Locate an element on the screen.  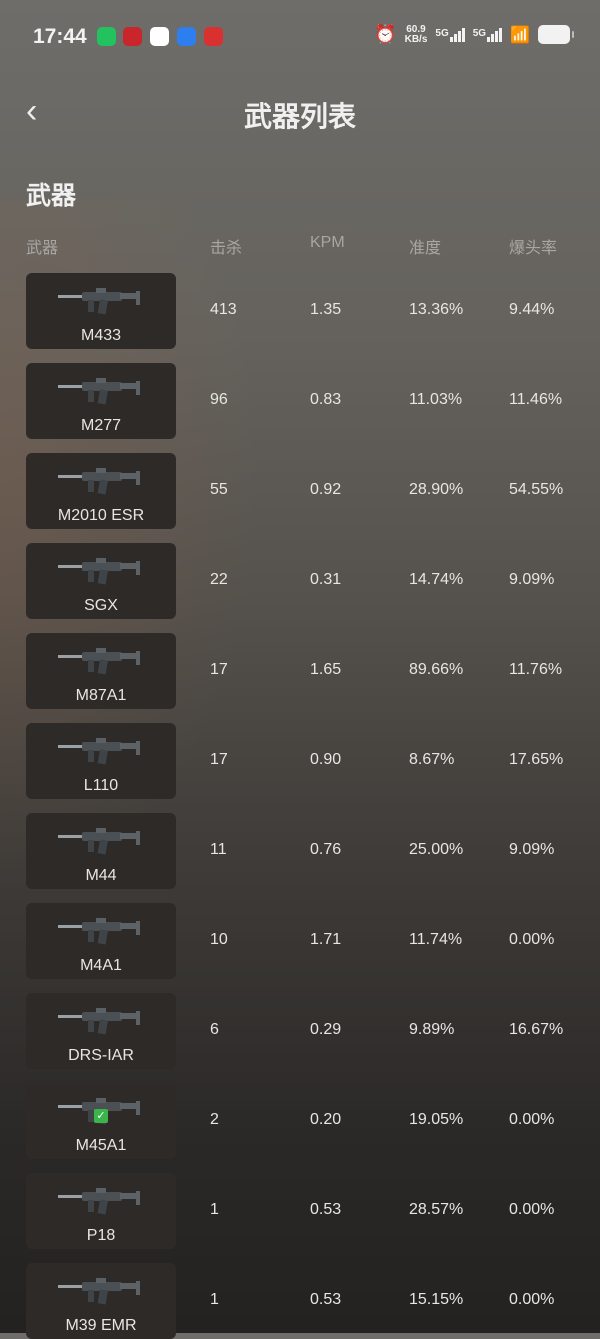
weapon-card: M2010 ESR is located at coordinates (101, 491).